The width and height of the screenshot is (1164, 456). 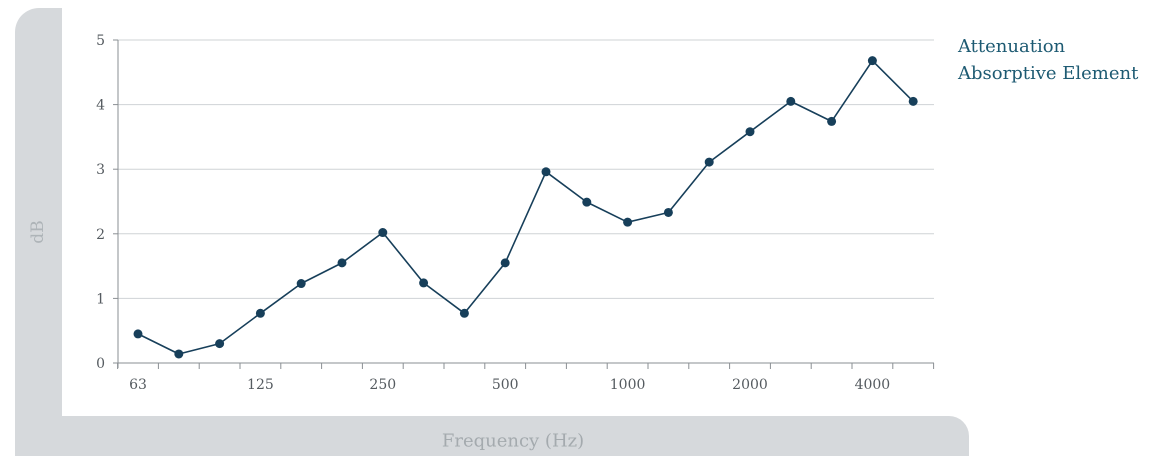 What do you see at coordinates (138, 385) in the screenshot?
I see `x-tick-label: 63` at bounding box center [138, 385].